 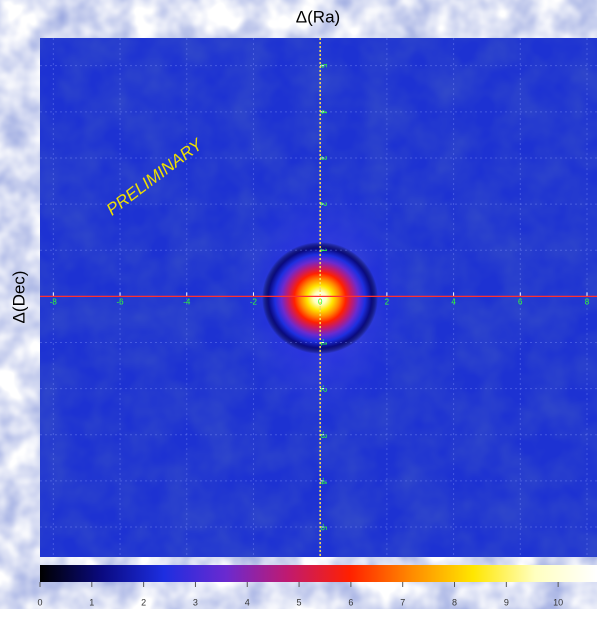 What do you see at coordinates (323, 65) in the screenshot?
I see `y-tick-label: 5` at bounding box center [323, 65].